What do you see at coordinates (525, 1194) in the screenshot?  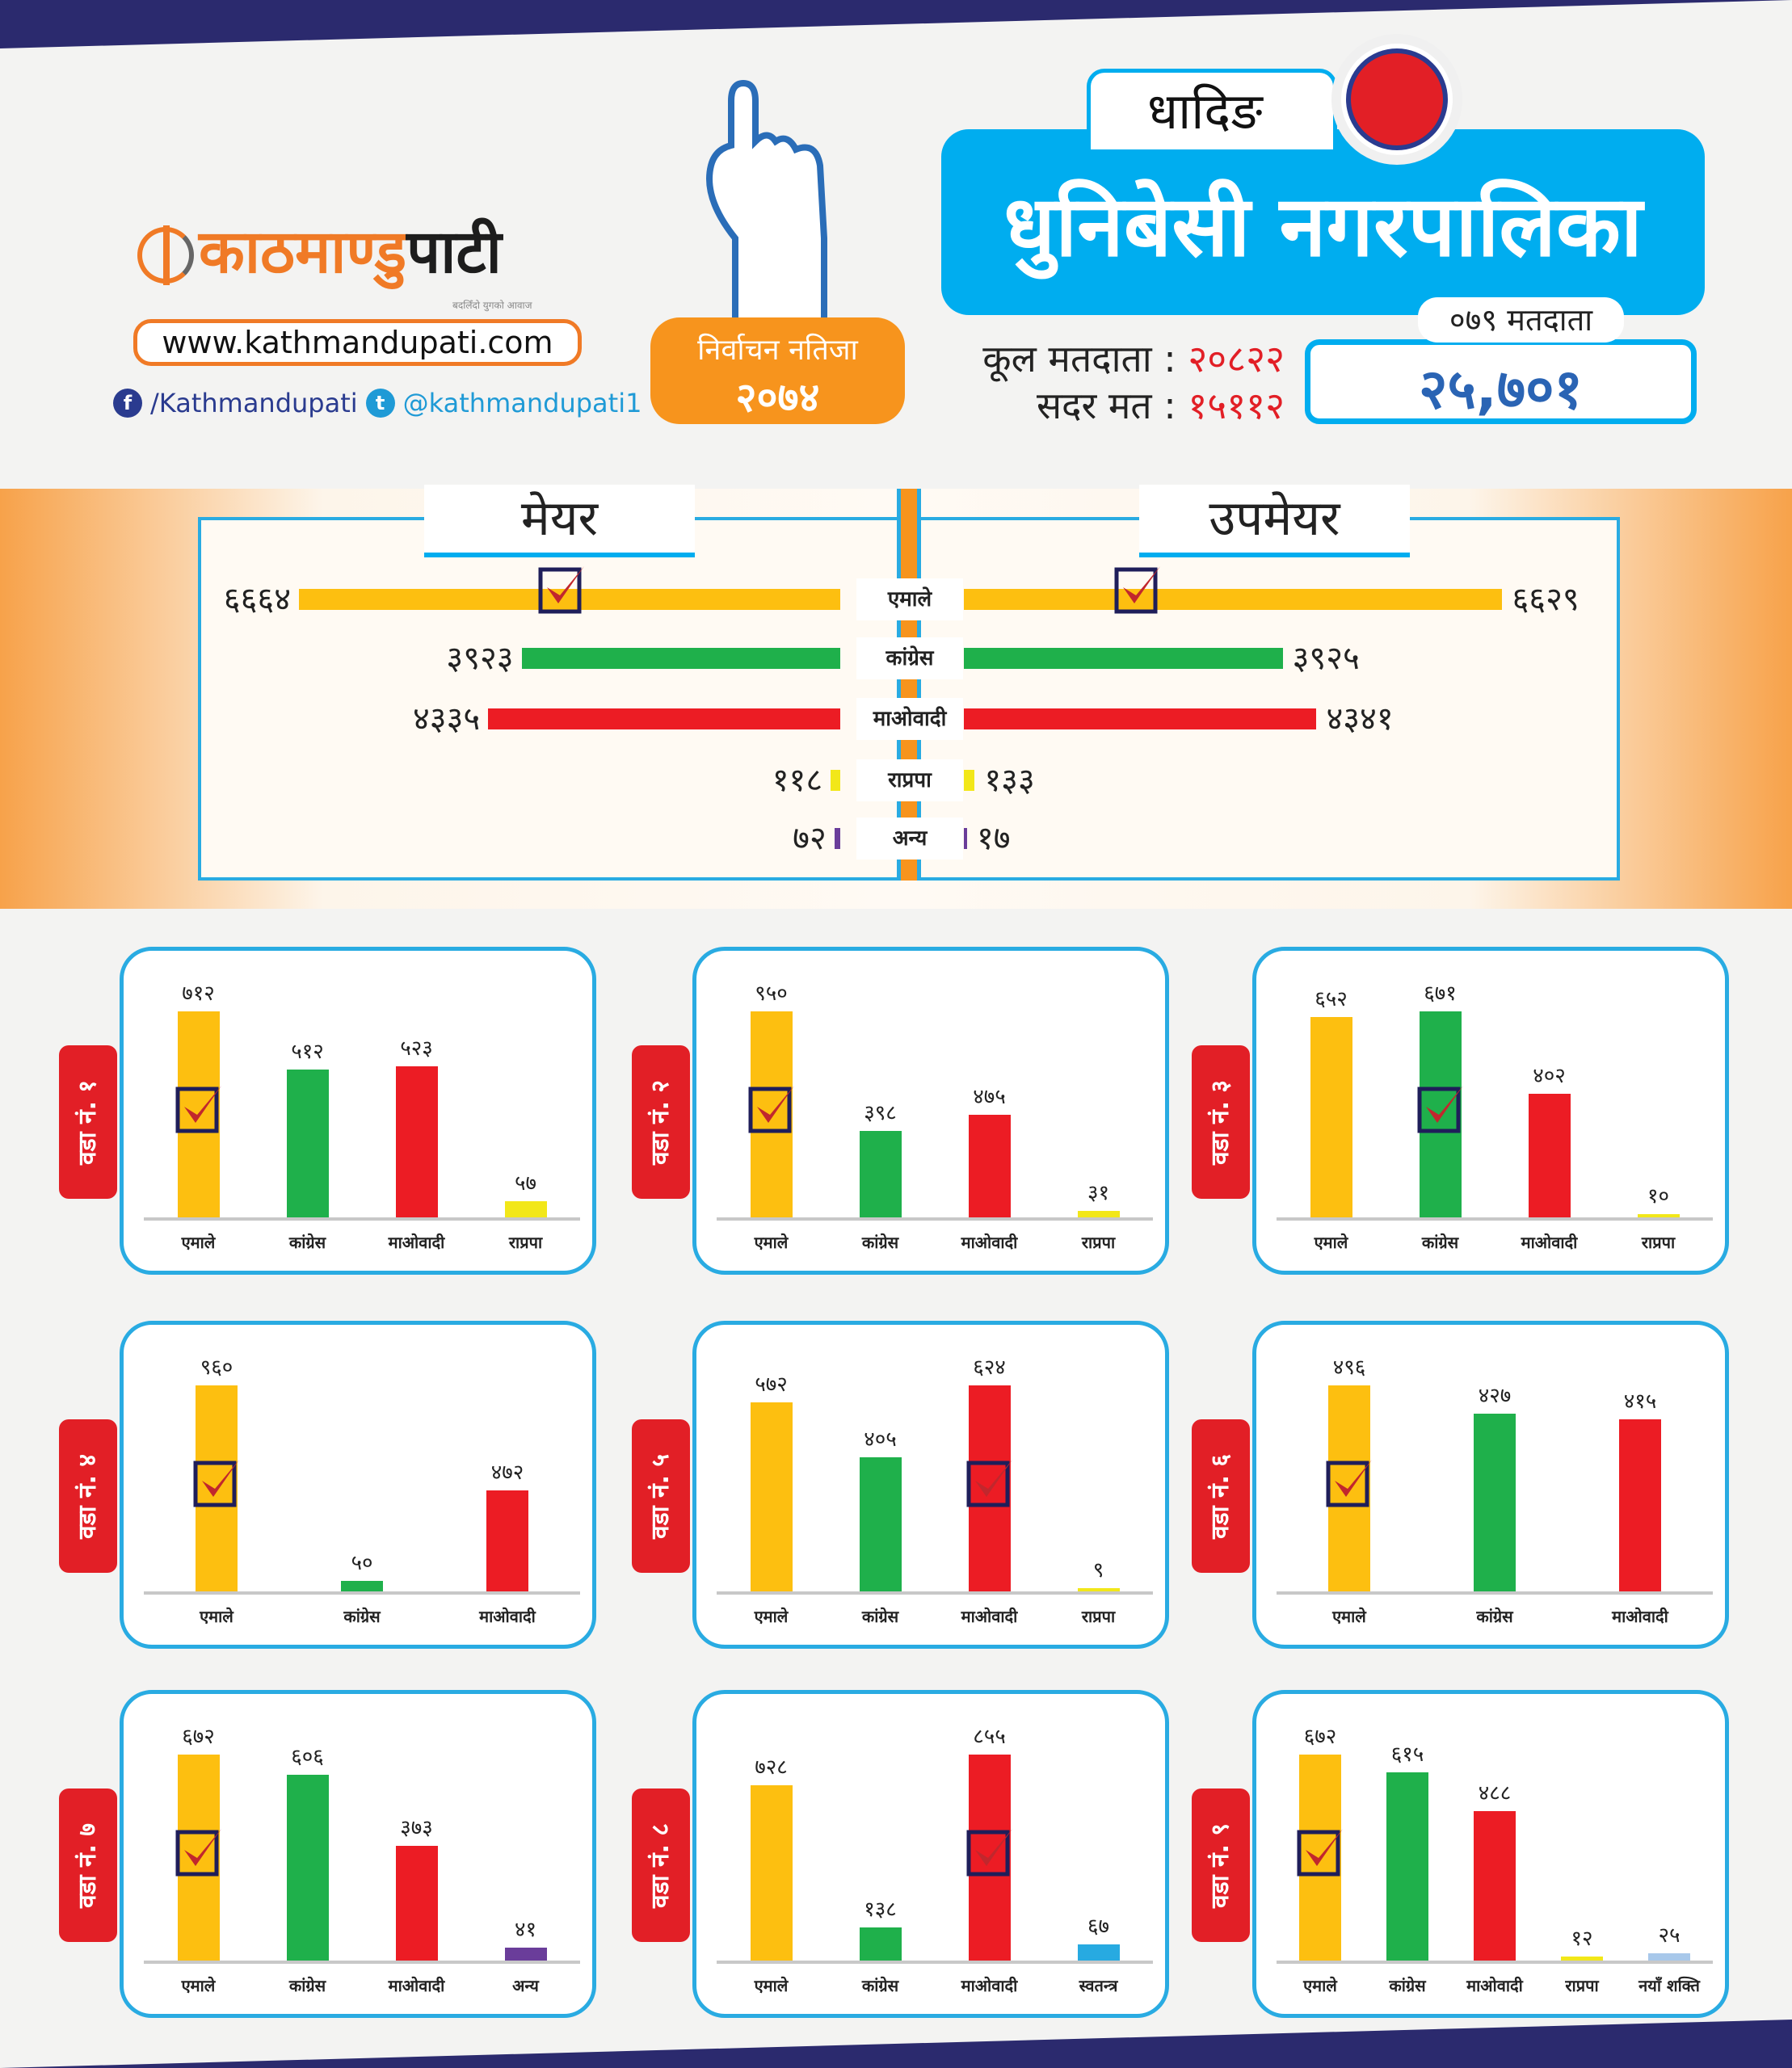 I see `bar-column: ५७` at bounding box center [525, 1194].